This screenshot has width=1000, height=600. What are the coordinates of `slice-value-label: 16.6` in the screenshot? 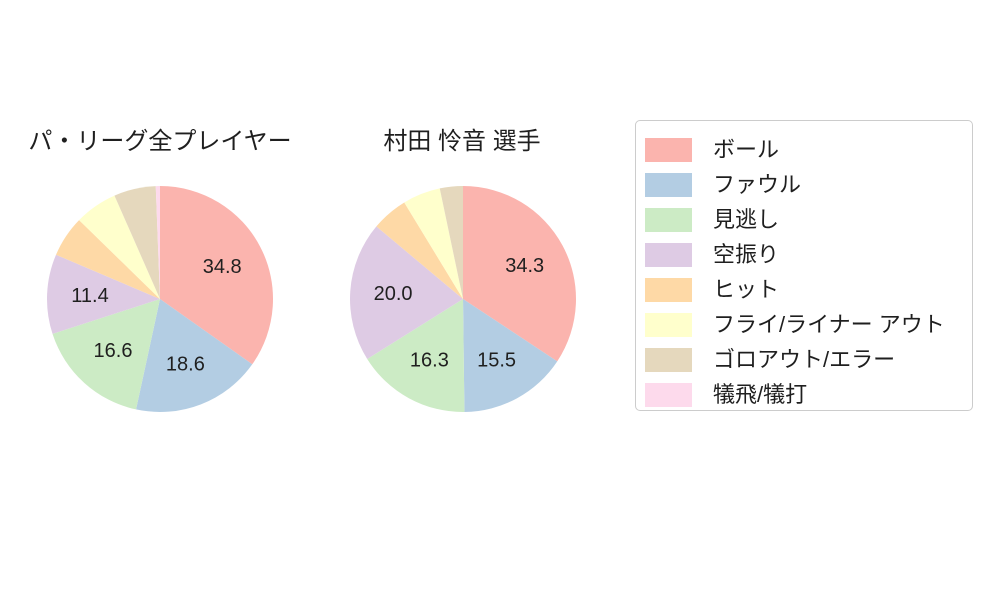 It's located at (113, 351).